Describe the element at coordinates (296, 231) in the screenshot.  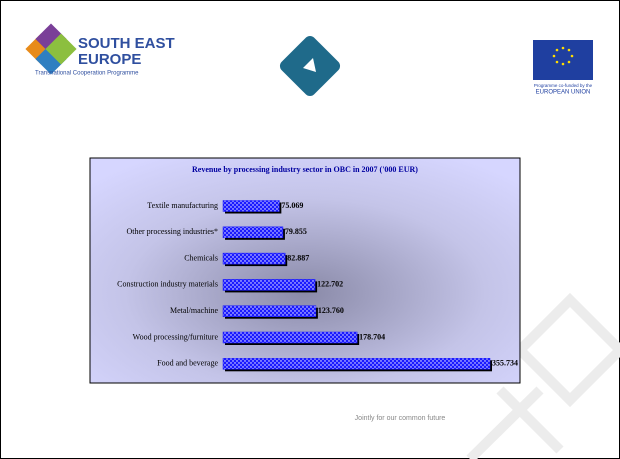
I see `value-label: 79.855` at that location.